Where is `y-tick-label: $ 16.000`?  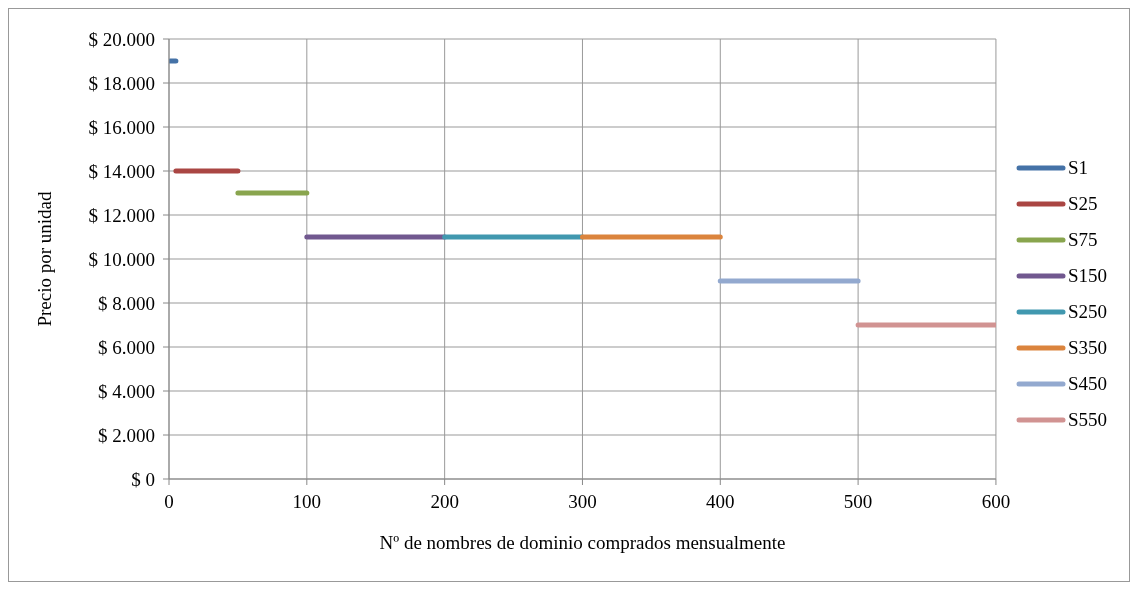 y-tick-label: $ 16.000 is located at coordinates (121, 127).